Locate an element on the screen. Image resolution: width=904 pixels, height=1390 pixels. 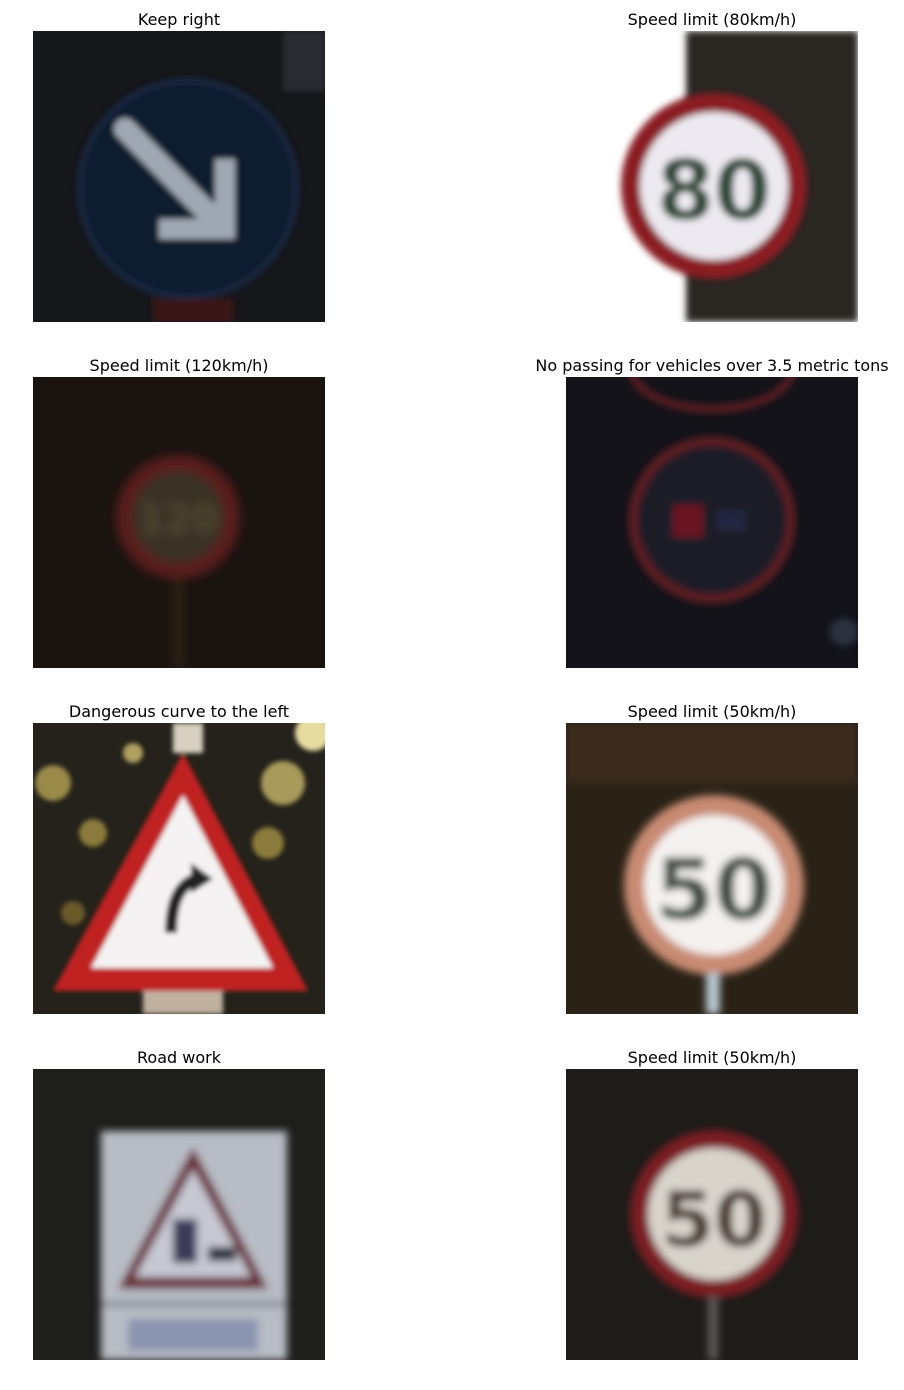
speed-limit-80-sign-icon: 80 is located at coordinates (712, 176).